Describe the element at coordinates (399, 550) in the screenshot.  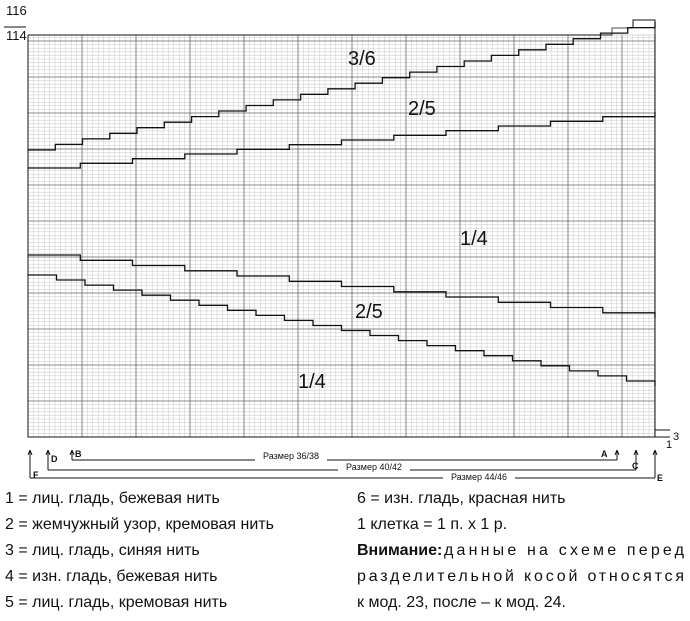
I see `note-label: Внимание:` at that location.